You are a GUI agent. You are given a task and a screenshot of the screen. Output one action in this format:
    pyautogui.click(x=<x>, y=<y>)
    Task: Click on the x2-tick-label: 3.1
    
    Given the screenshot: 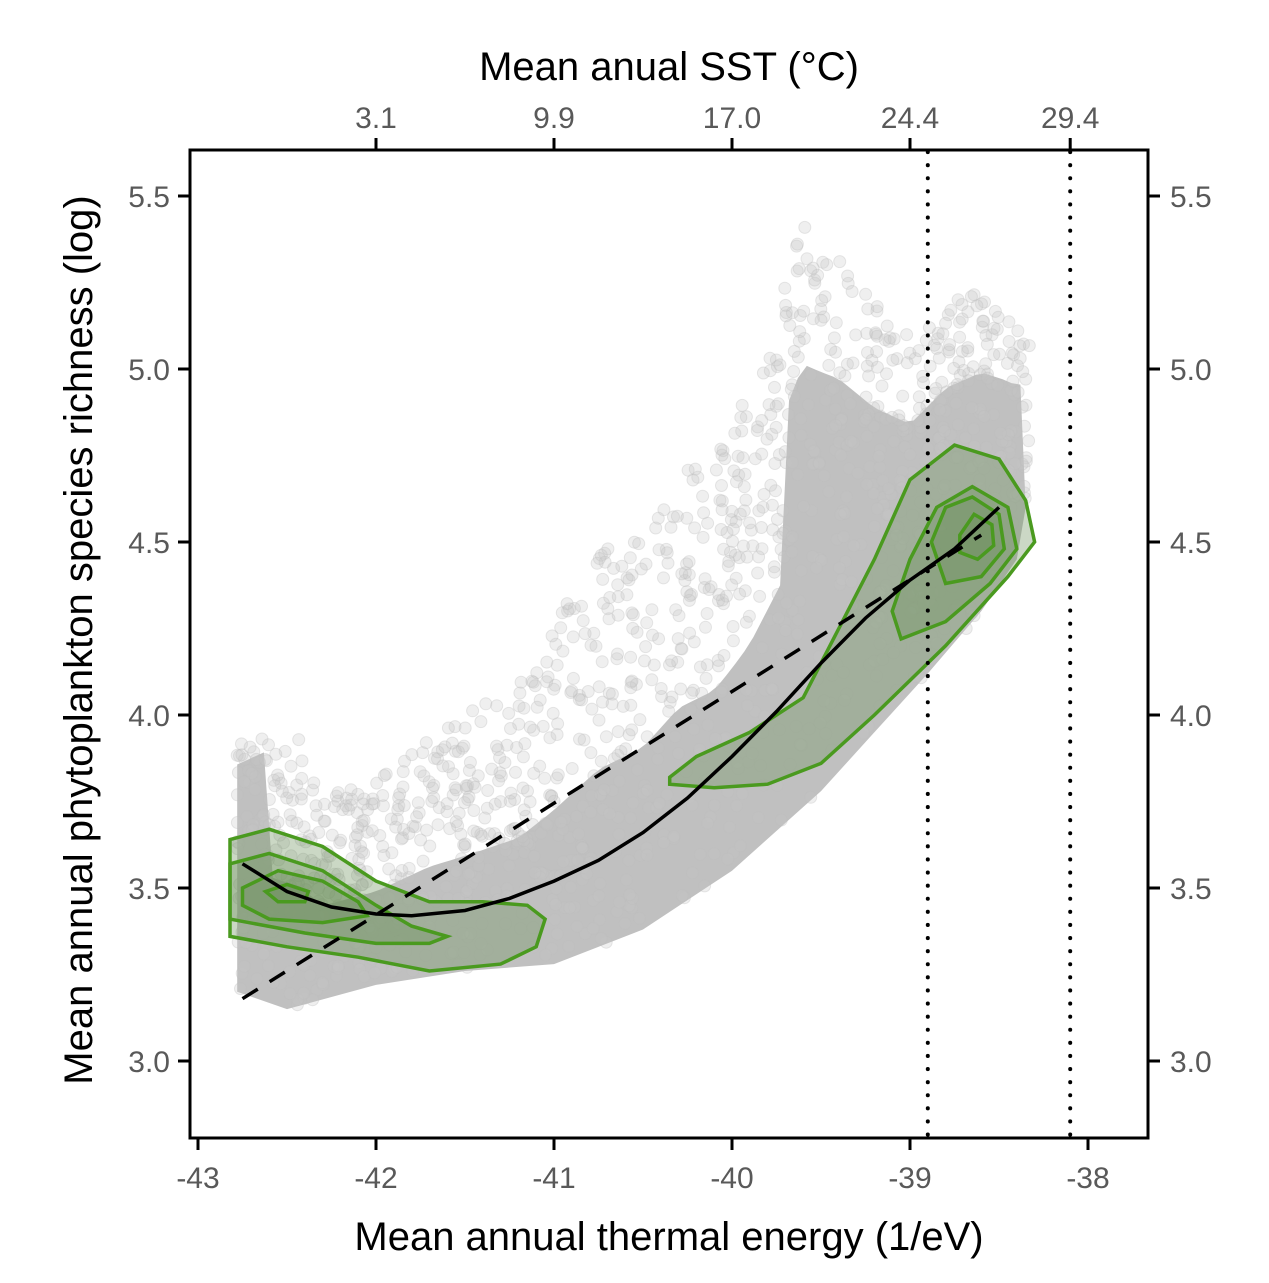 What is the action you would take?
    pyautogui.click(x=376, y=118)
    